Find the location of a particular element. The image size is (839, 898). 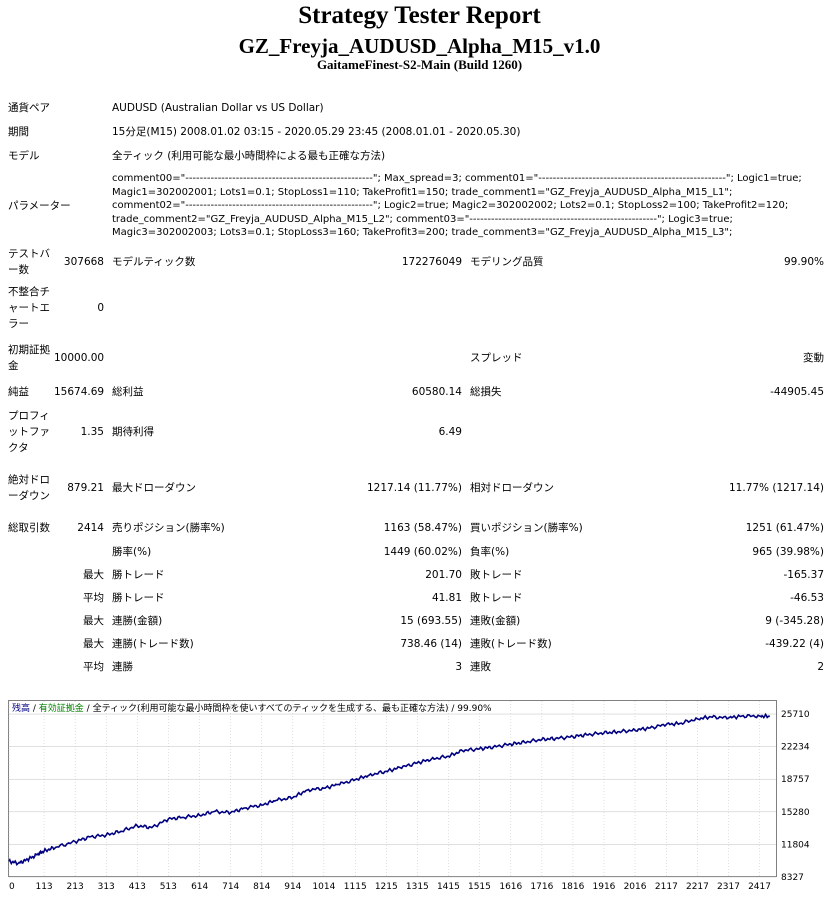

y-axis-ticks: 25710 22234 18757 15280 11804 8327 is located at coordinates (795, 796).